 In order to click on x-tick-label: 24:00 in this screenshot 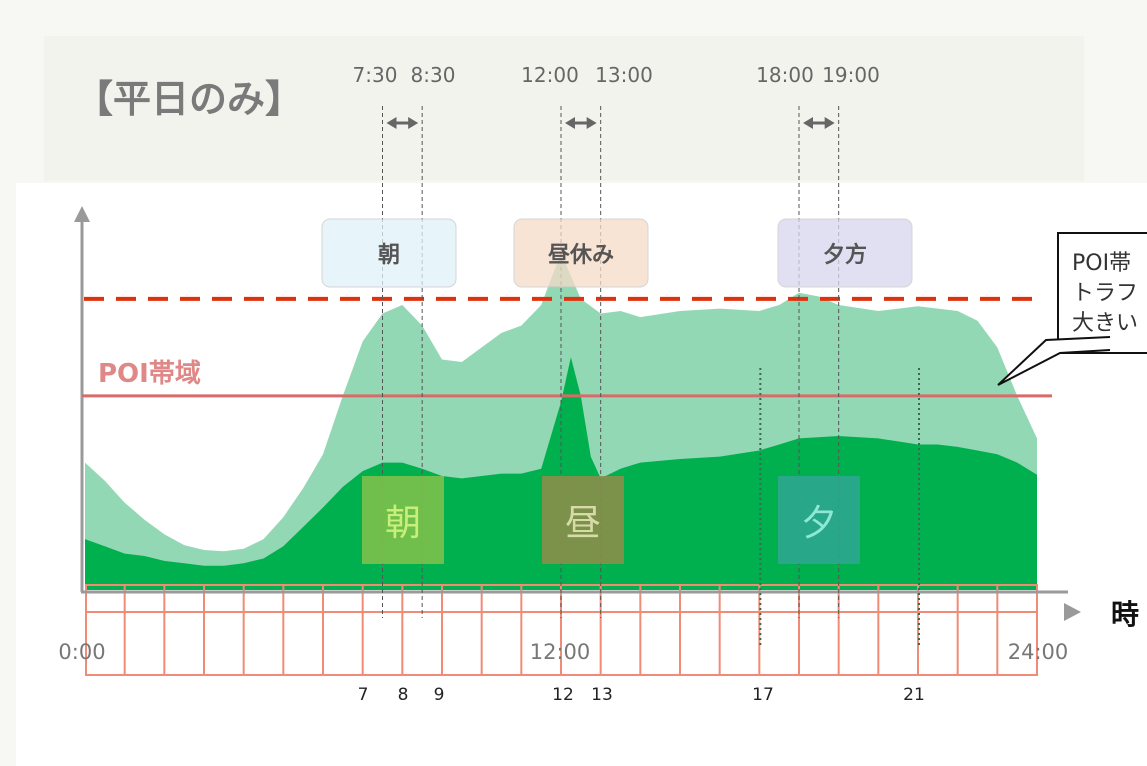, I will do `click(1038, 652)`.